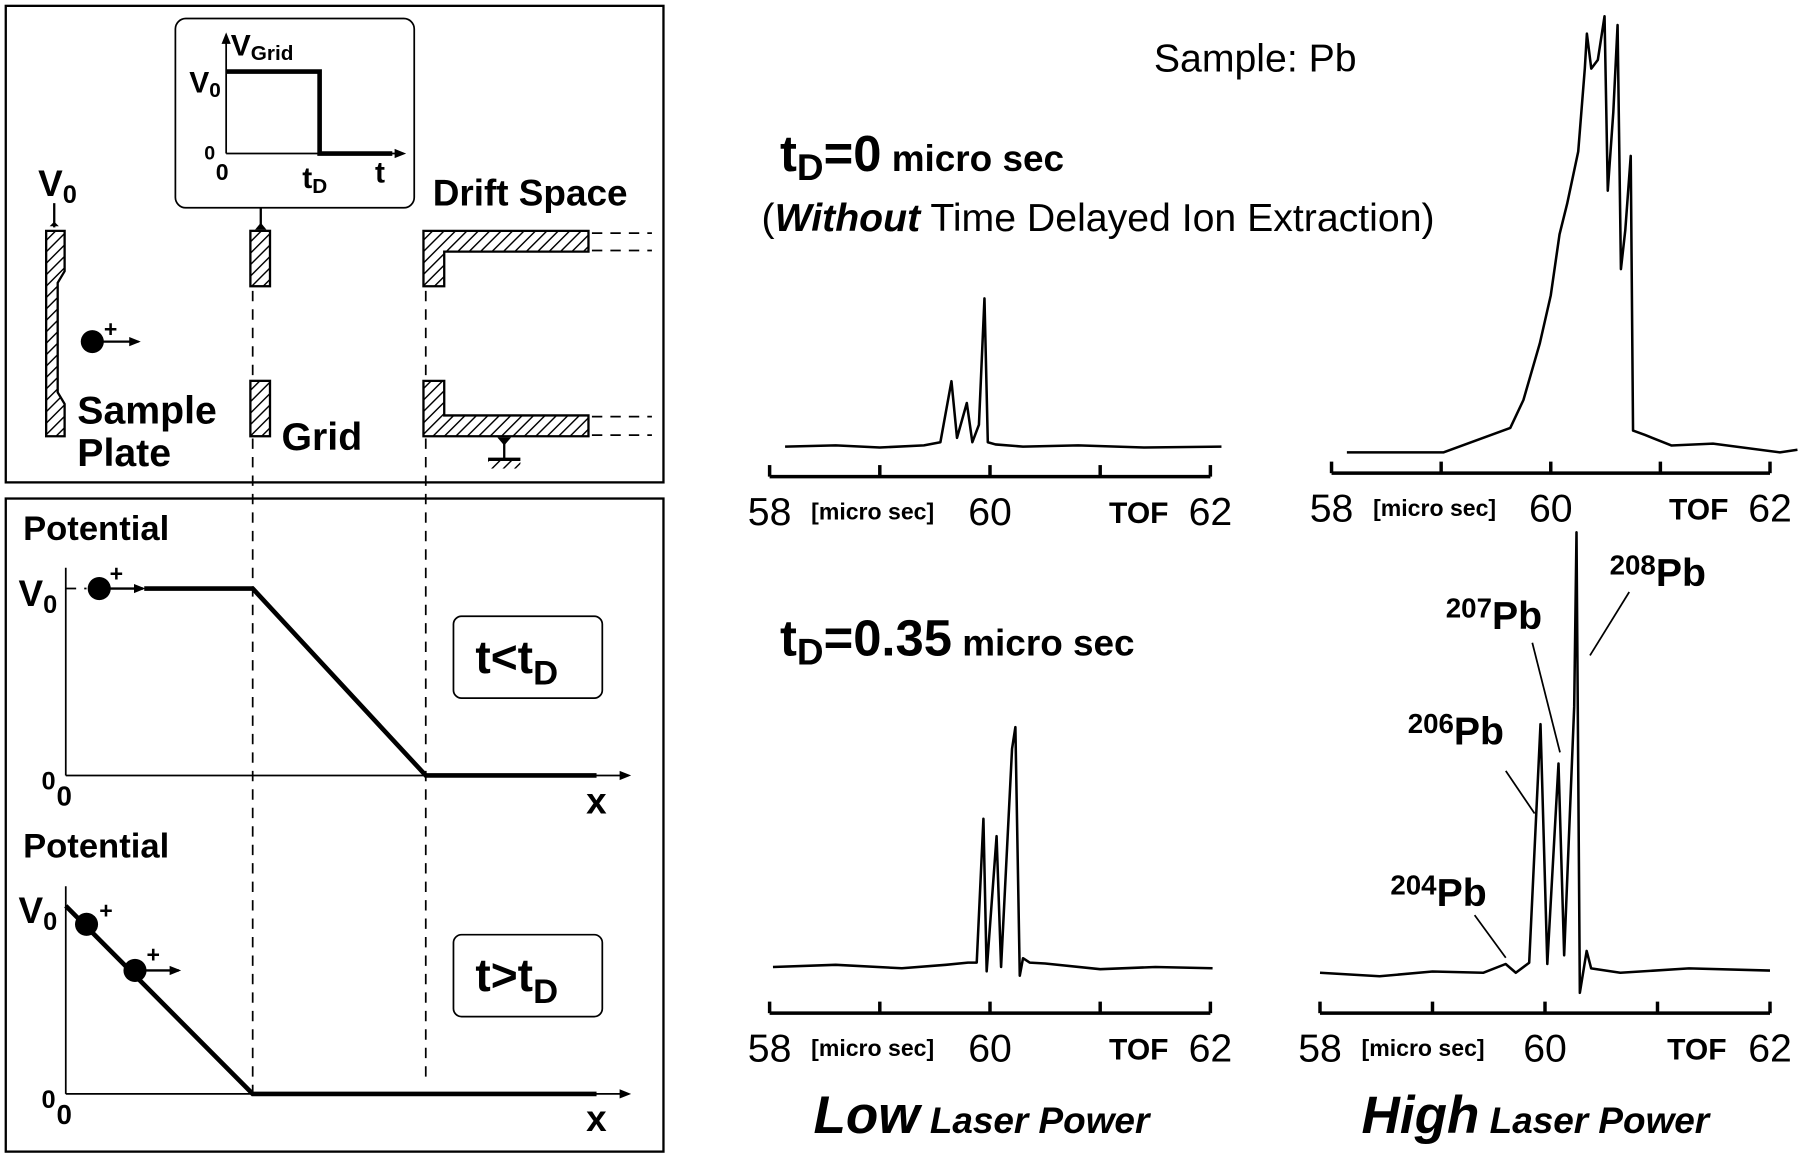 The image size is (1800, 1154). I want to click on isotope-label-208: 208Pb, so click(1658, 573).